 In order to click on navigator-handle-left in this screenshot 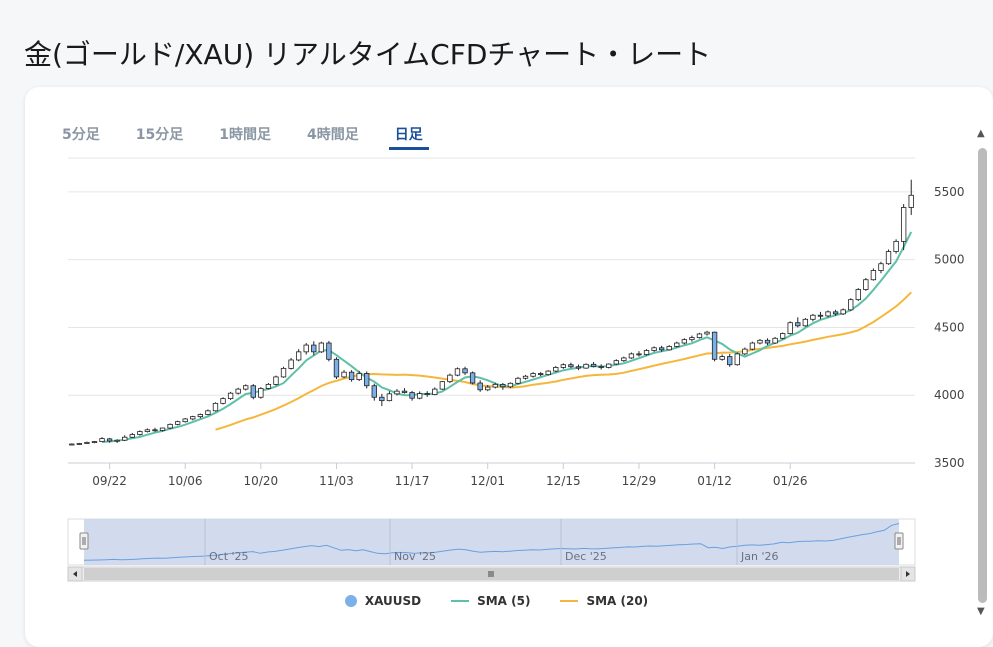, I will do `click(84, 541)`.